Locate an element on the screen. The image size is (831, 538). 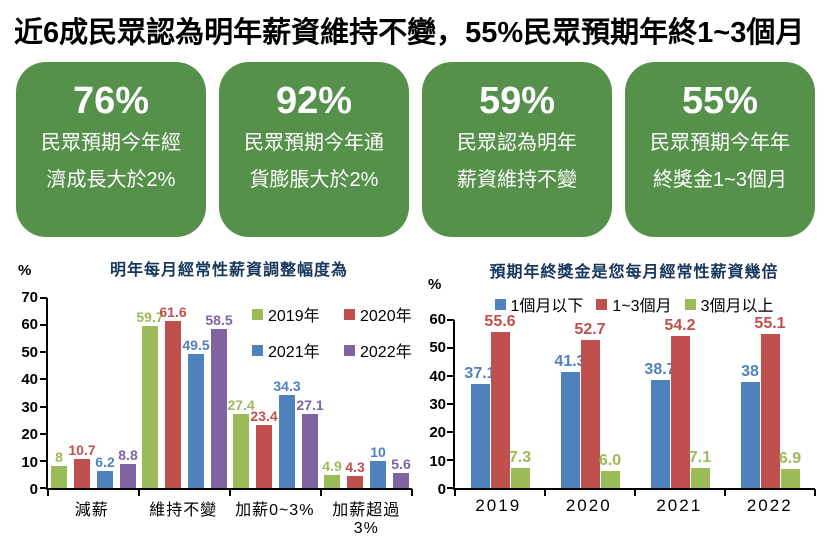
bar: 54.2 is located at coordinates (680, 402).